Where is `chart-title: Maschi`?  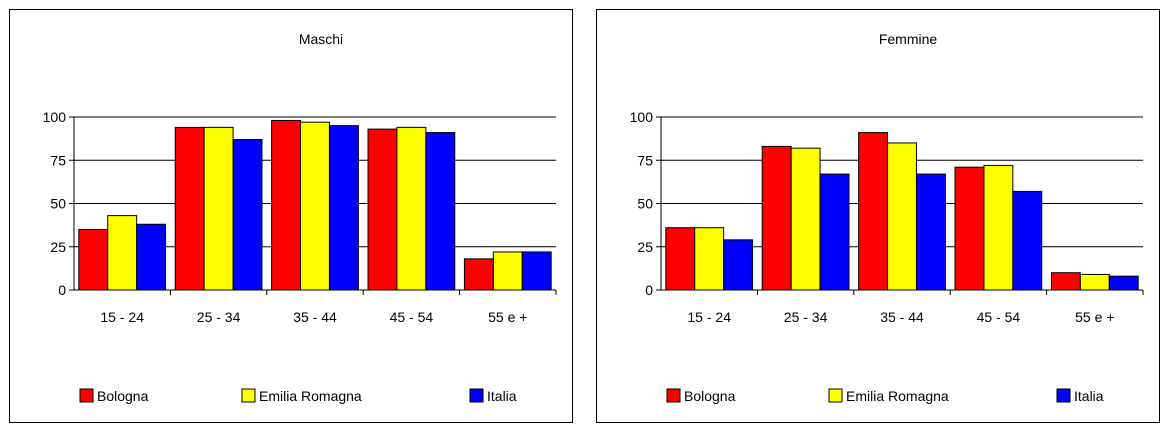 chart-title: Maschi is located at coordinates (321, 39).